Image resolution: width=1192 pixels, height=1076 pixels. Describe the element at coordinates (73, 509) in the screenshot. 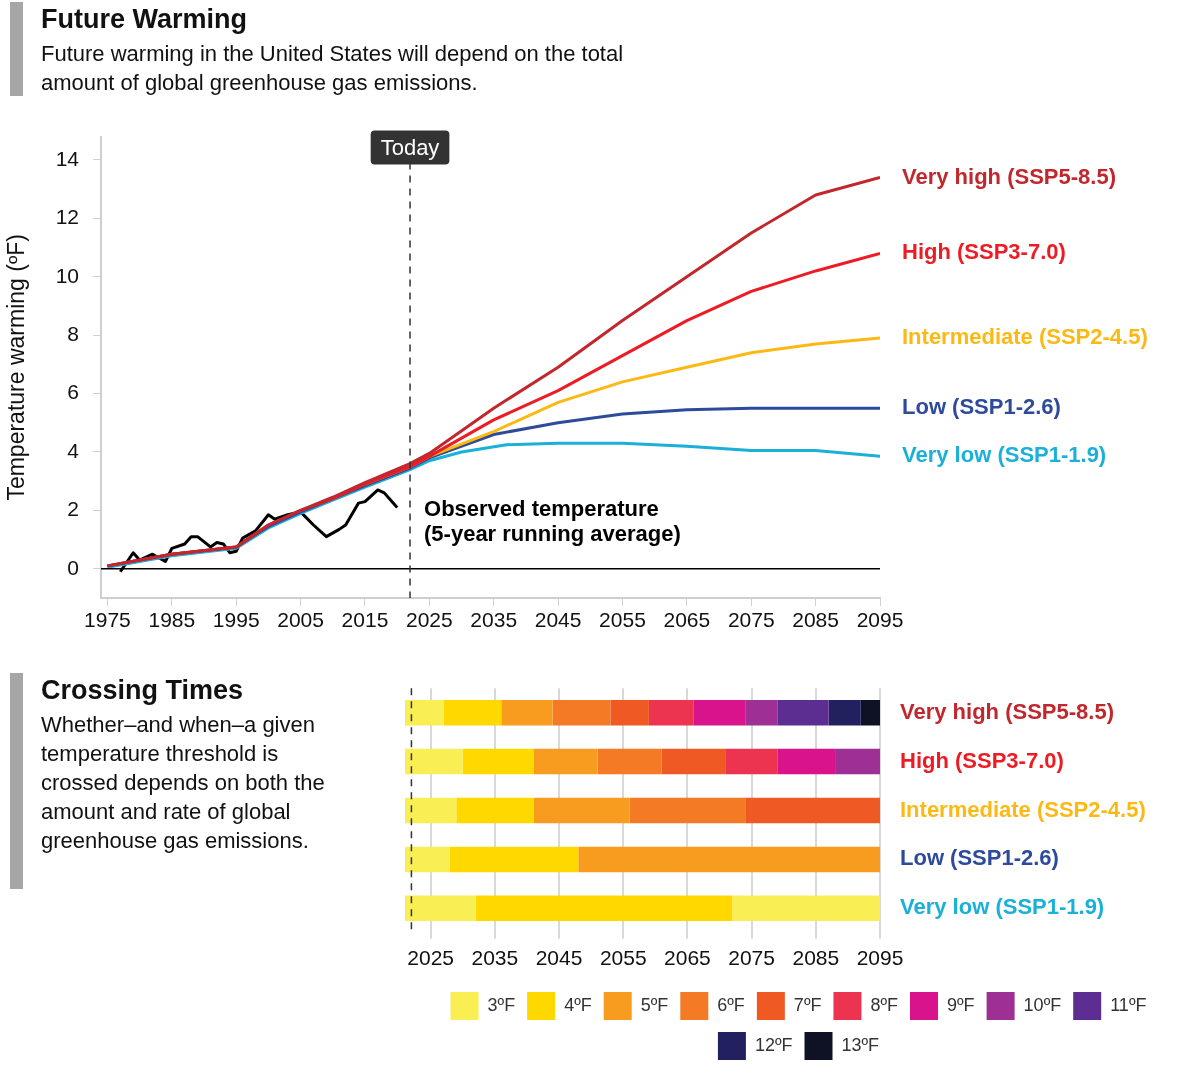

I see `y-tick-label: 2` at that location.